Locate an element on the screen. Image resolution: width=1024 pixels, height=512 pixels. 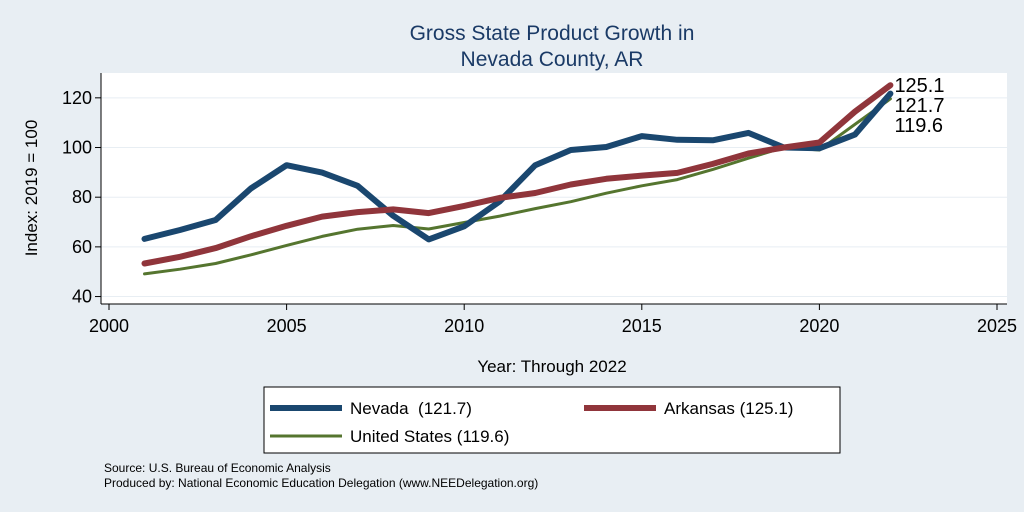
y-tick-label: 80 is located at coordinates (82, 197).